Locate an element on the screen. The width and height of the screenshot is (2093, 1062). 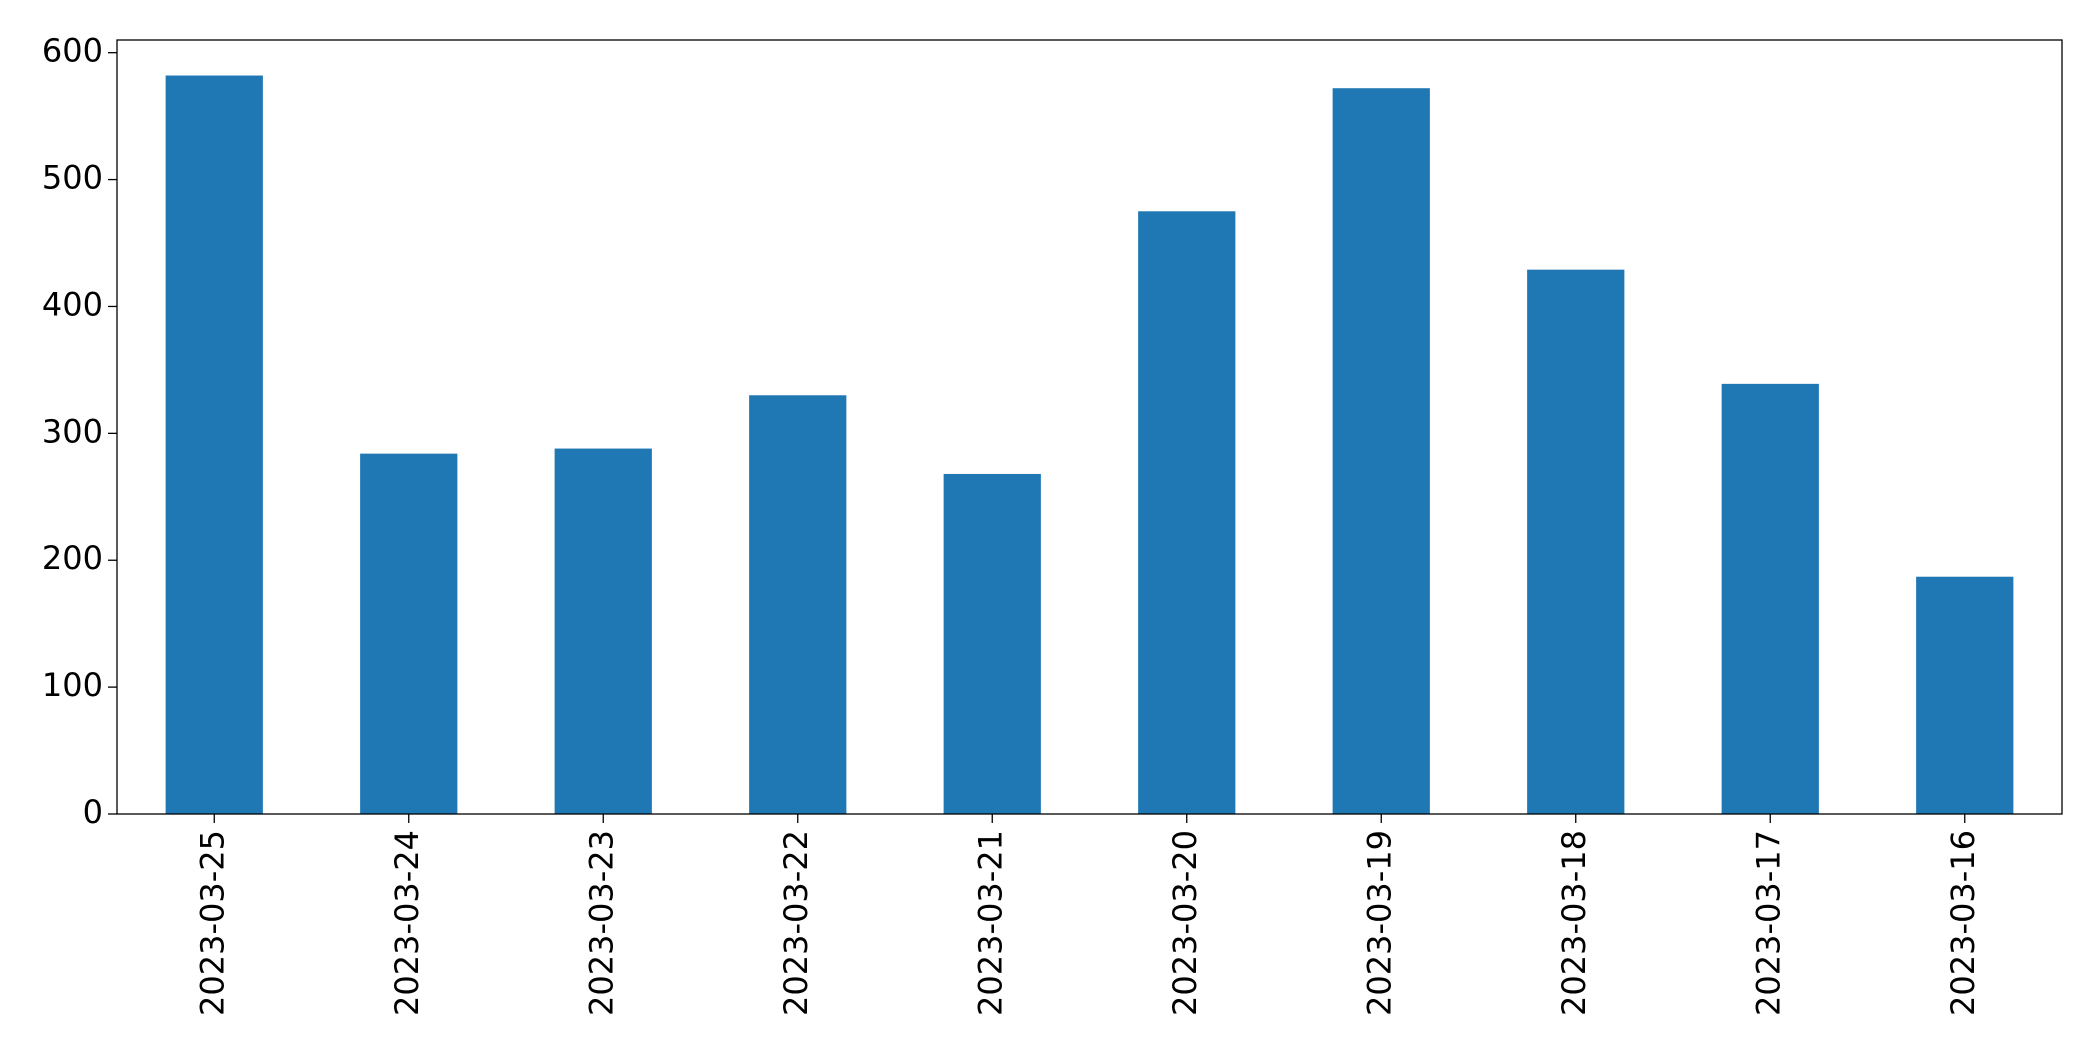
x-tick-label: 2023-03-22 is located at coordinates (796, 923).